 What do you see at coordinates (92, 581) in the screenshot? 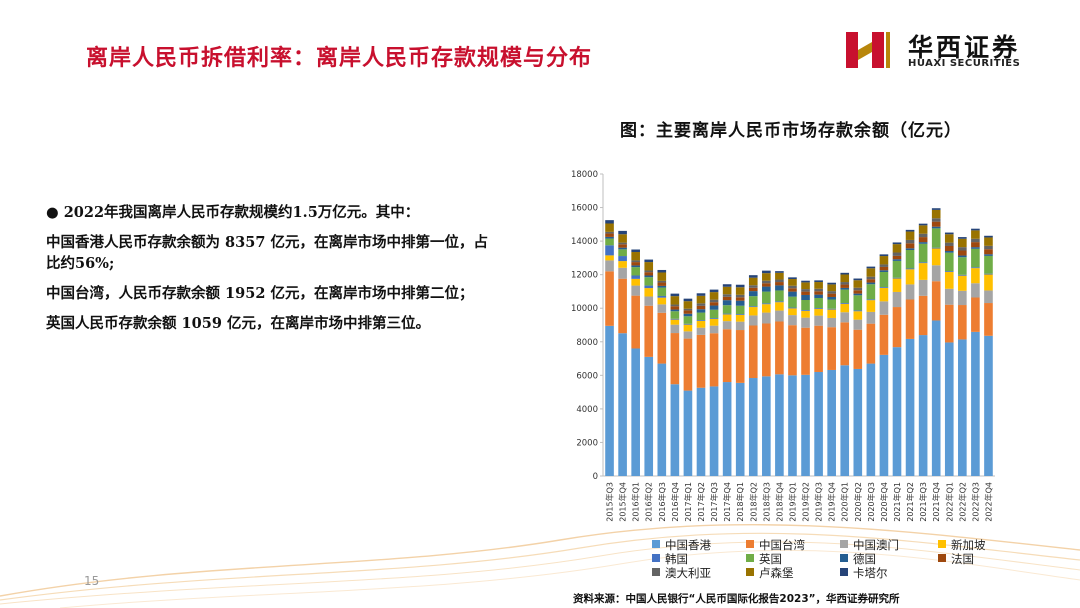
I see `page-number: 15` at bounding box center [92, 581].